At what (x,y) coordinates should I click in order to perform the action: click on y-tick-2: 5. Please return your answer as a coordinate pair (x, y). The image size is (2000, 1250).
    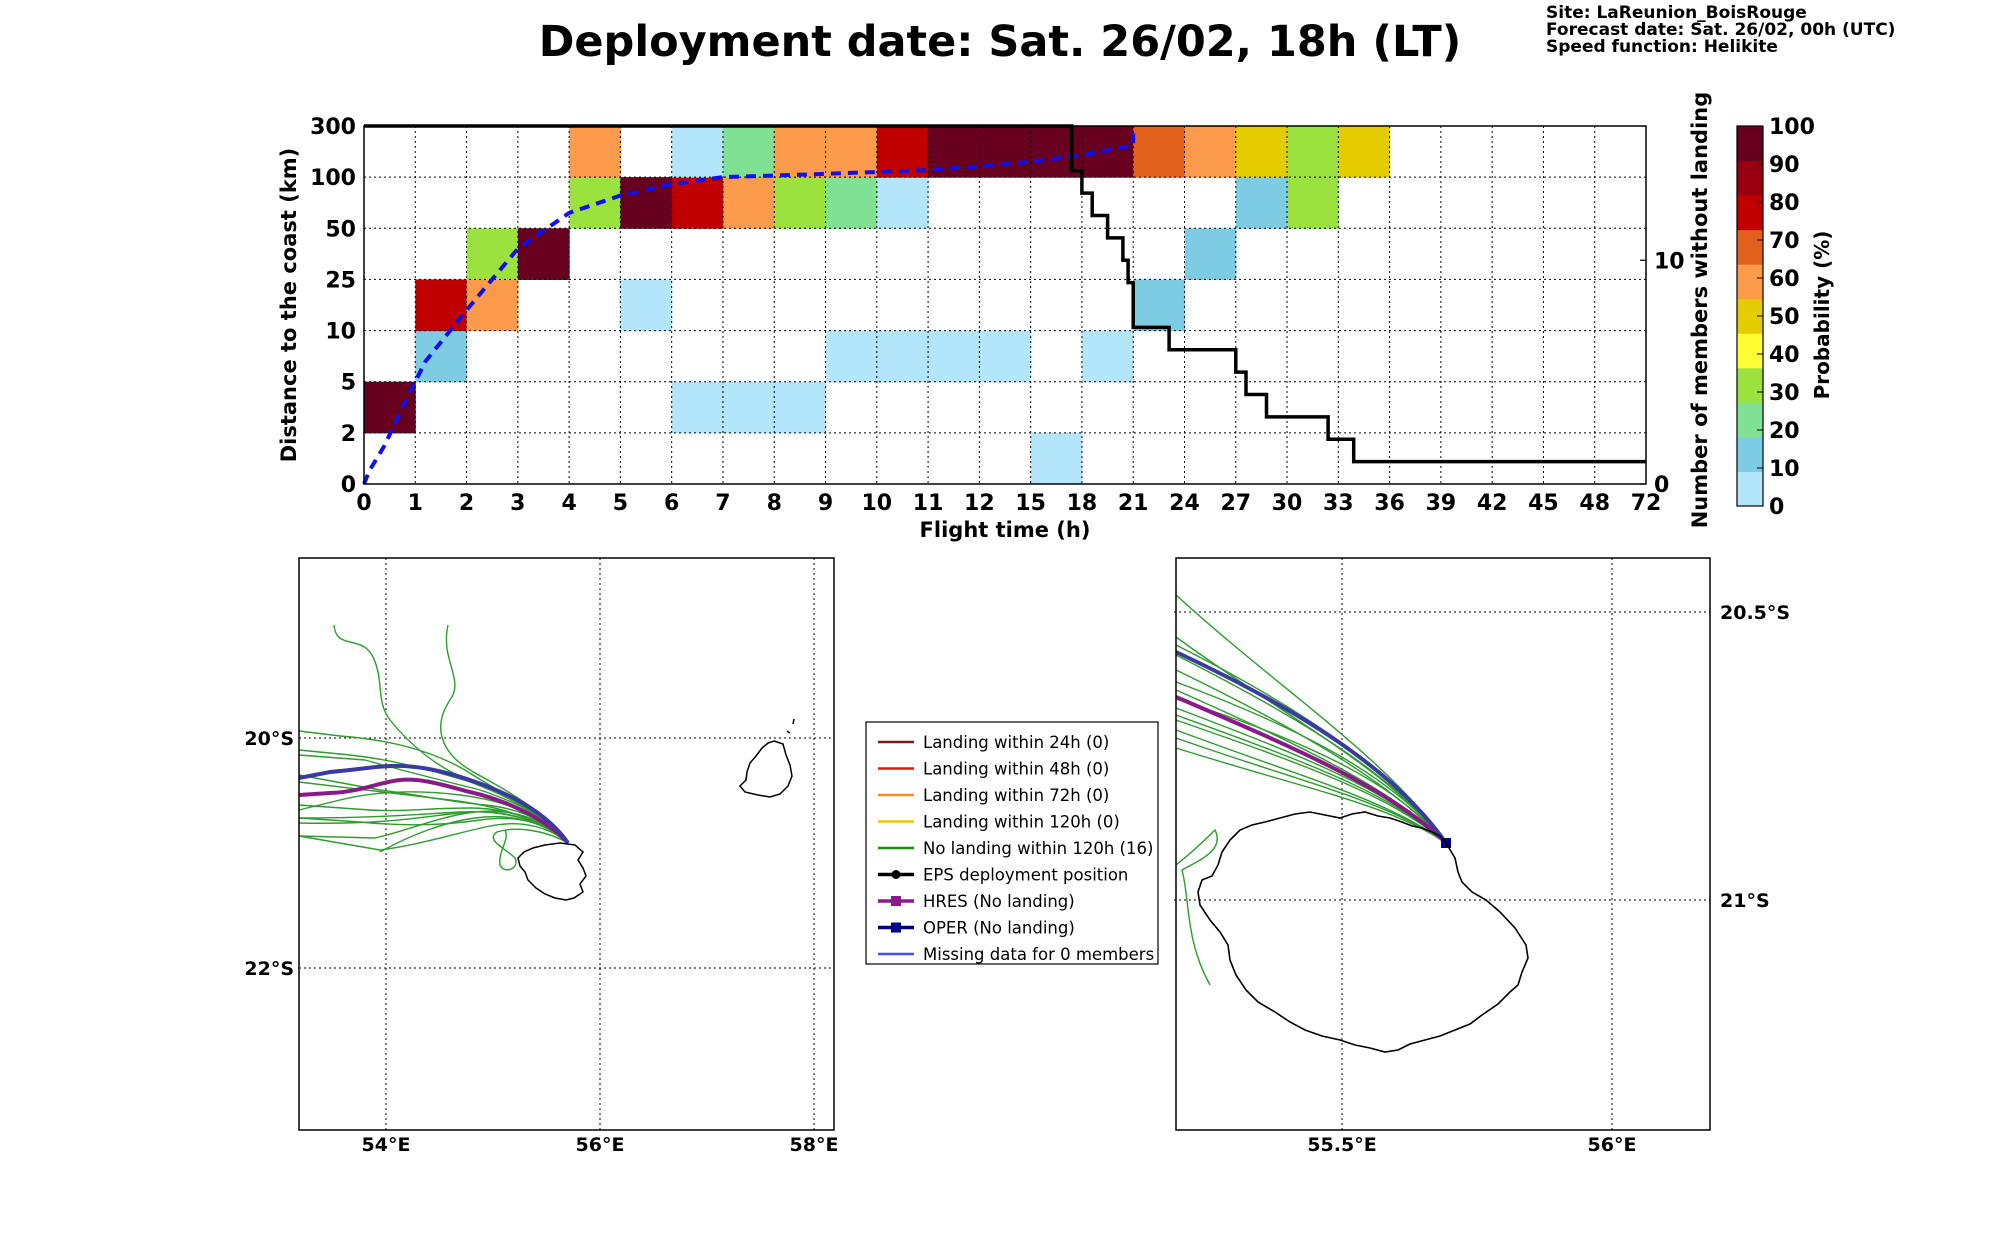
    Looking at the image, I should click on (348, 383).